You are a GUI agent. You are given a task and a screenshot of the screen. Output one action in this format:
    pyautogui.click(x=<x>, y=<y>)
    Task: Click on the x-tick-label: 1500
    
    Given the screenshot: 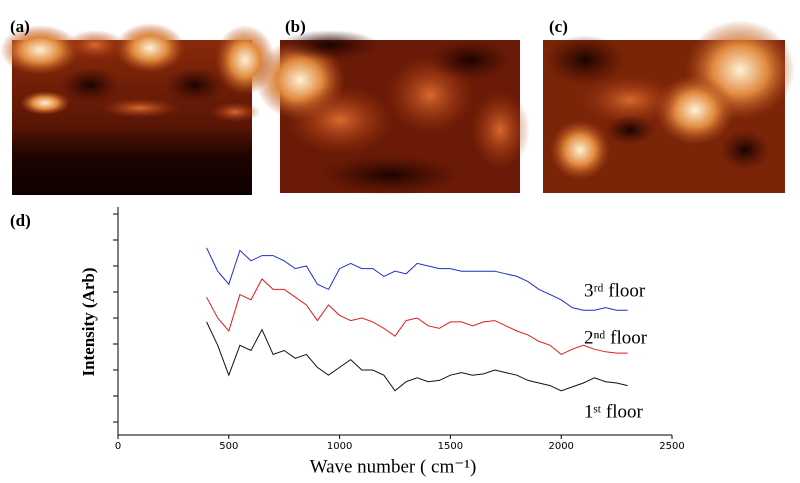 What is the action you would take?
    pyautogui.click(x=450, y=446)
    